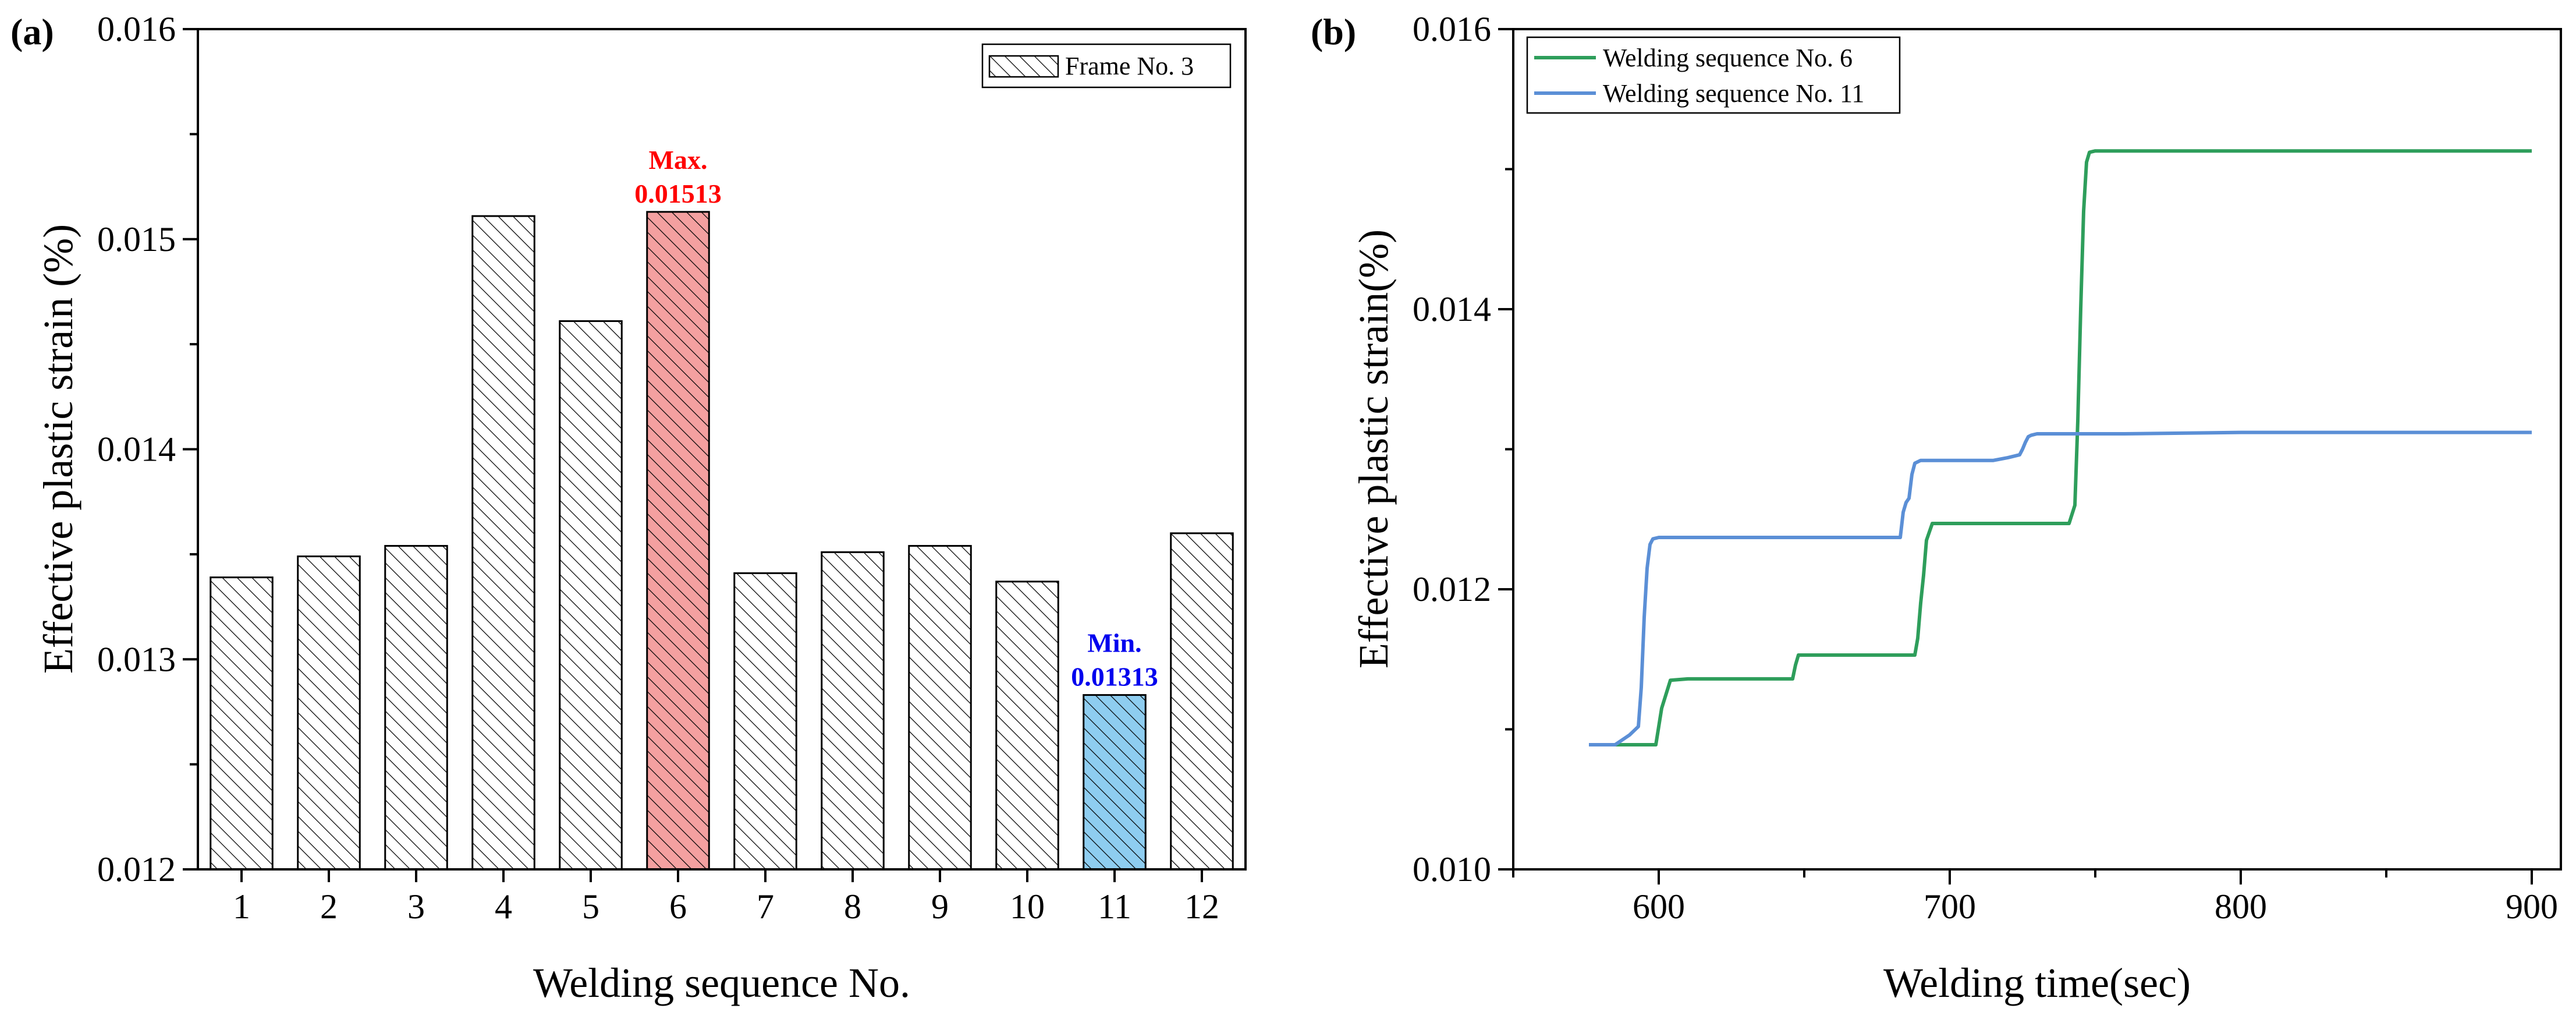 This screenshot has width=2576, height=1019. Describe the element at coordinates (1114, 906) in the screenshot. I see `x-tick-label: 11` at that location.